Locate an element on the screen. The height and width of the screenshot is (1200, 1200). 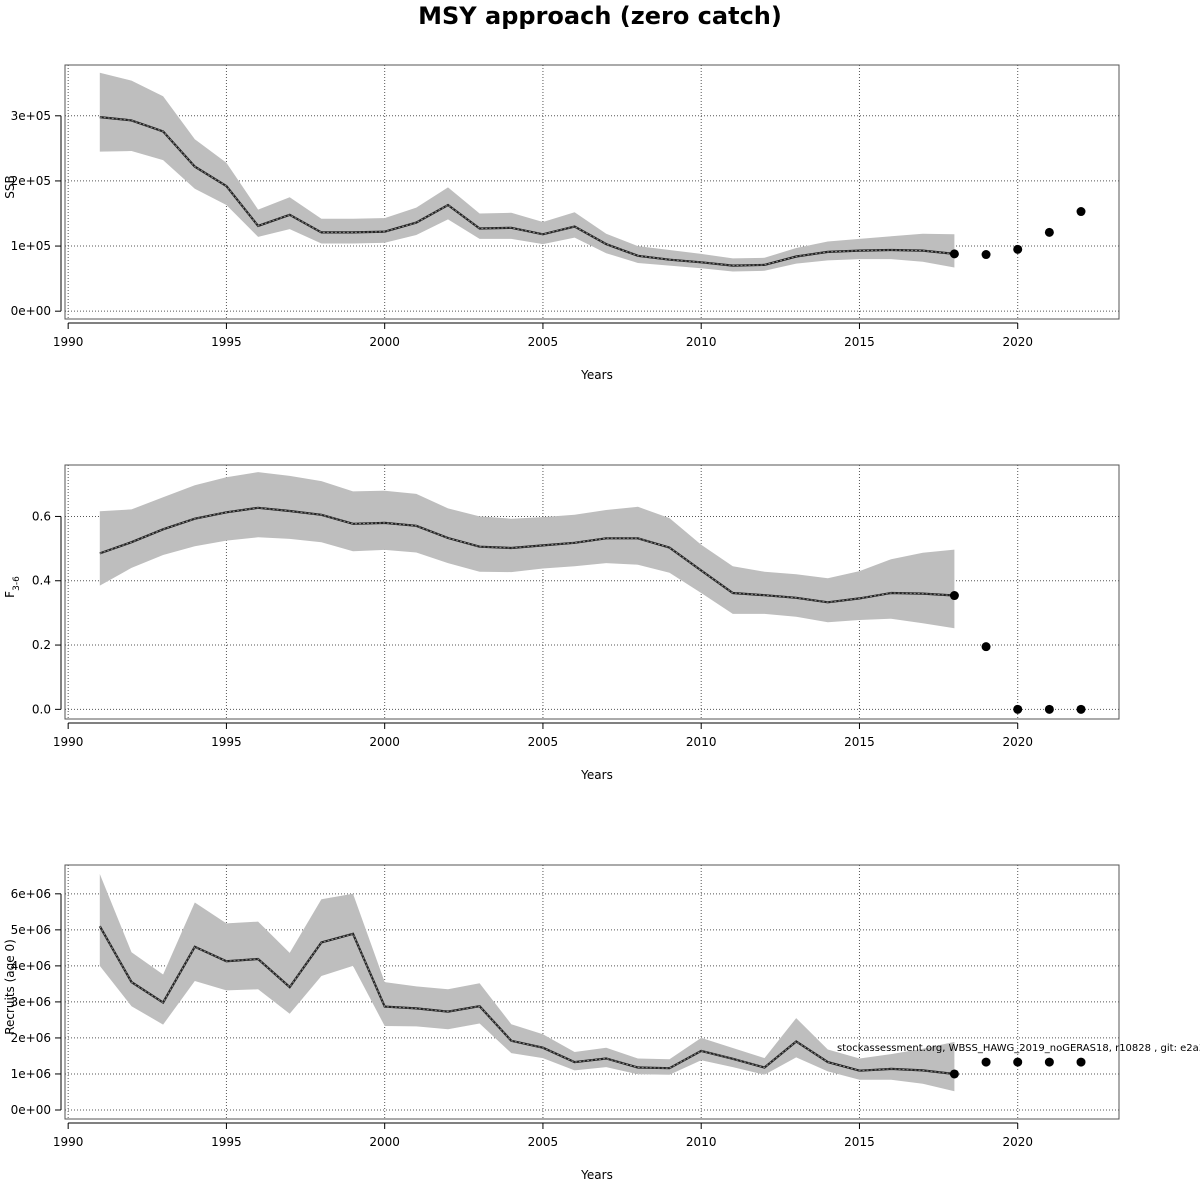
recruits-x-tick-label-3: 2005 is located at coordinates (543, 1142).